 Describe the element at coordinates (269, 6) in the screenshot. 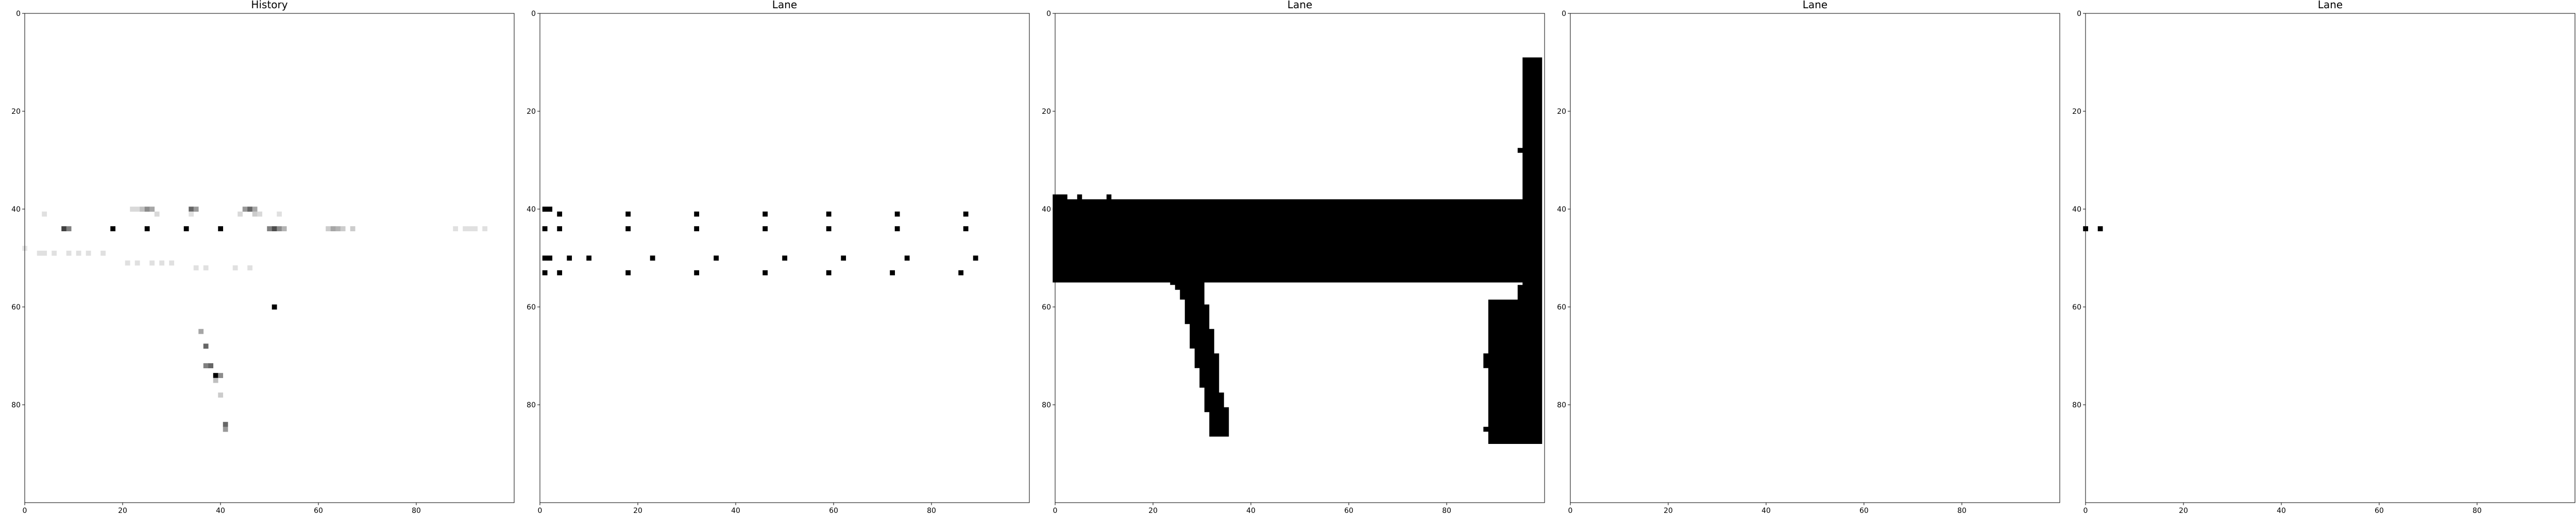

I see `chart-title: History` at that location.